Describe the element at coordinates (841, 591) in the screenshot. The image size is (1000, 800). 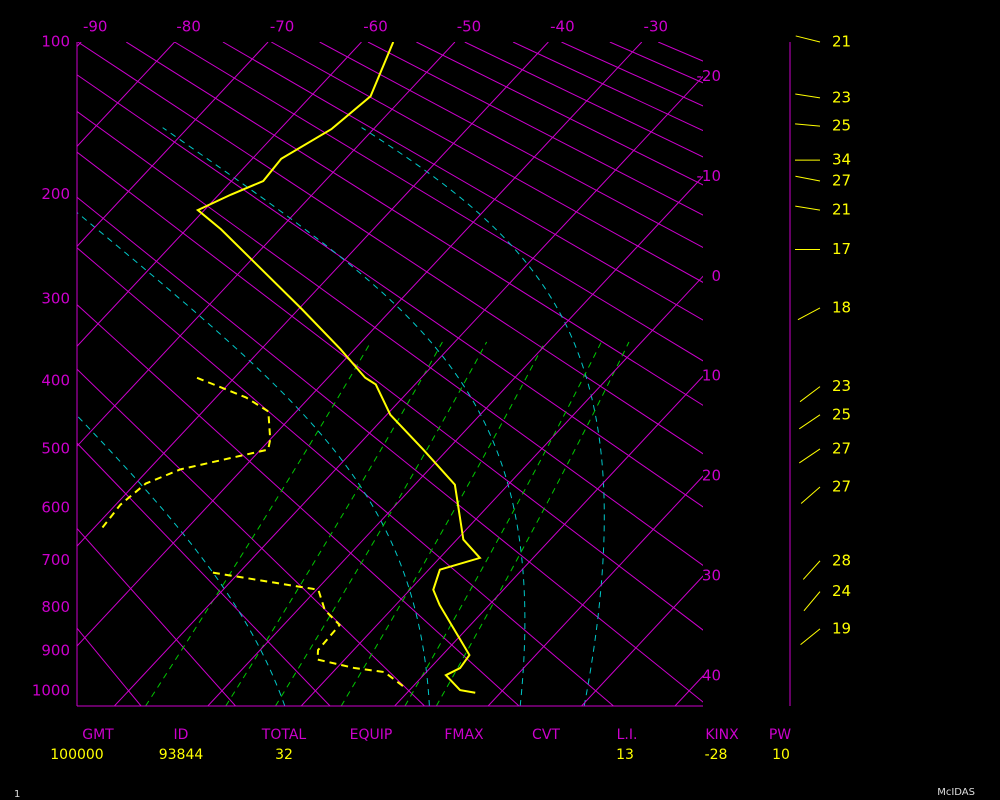
I see `wind-speed-label: 24` at that location.